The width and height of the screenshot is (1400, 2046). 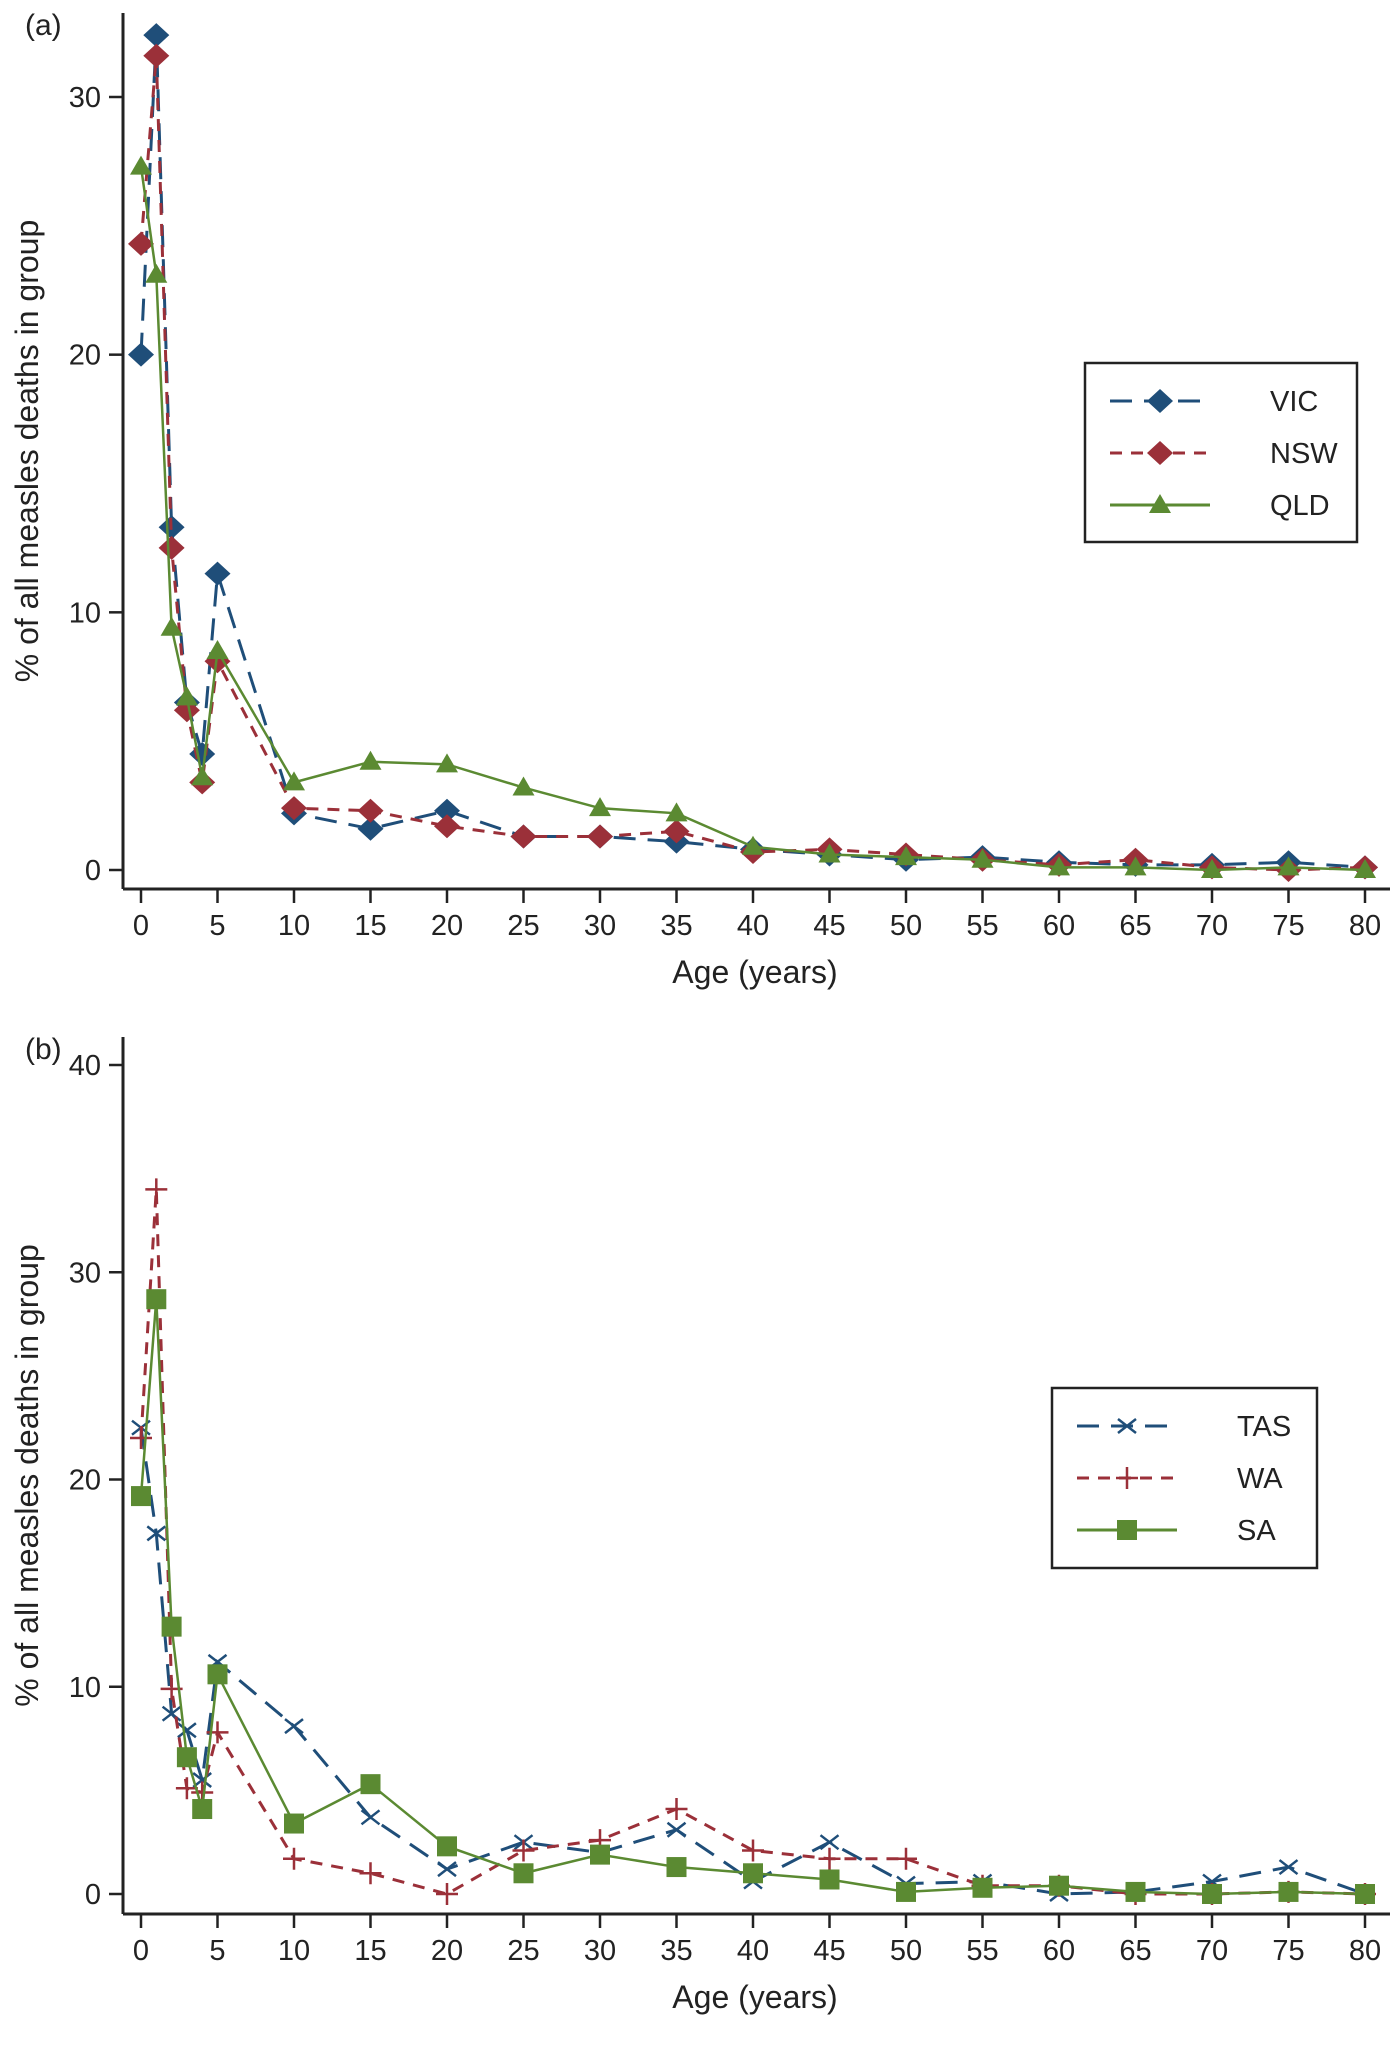 I want to click on legend-label-wa: WA, so click(x=1260, y=1479).